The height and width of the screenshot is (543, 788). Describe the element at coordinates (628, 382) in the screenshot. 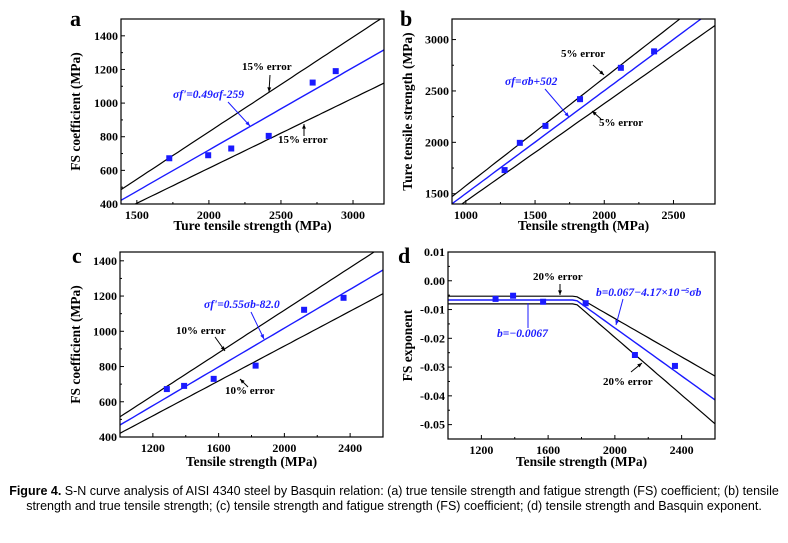

I see `lower-error-label: 20% error` at that location.